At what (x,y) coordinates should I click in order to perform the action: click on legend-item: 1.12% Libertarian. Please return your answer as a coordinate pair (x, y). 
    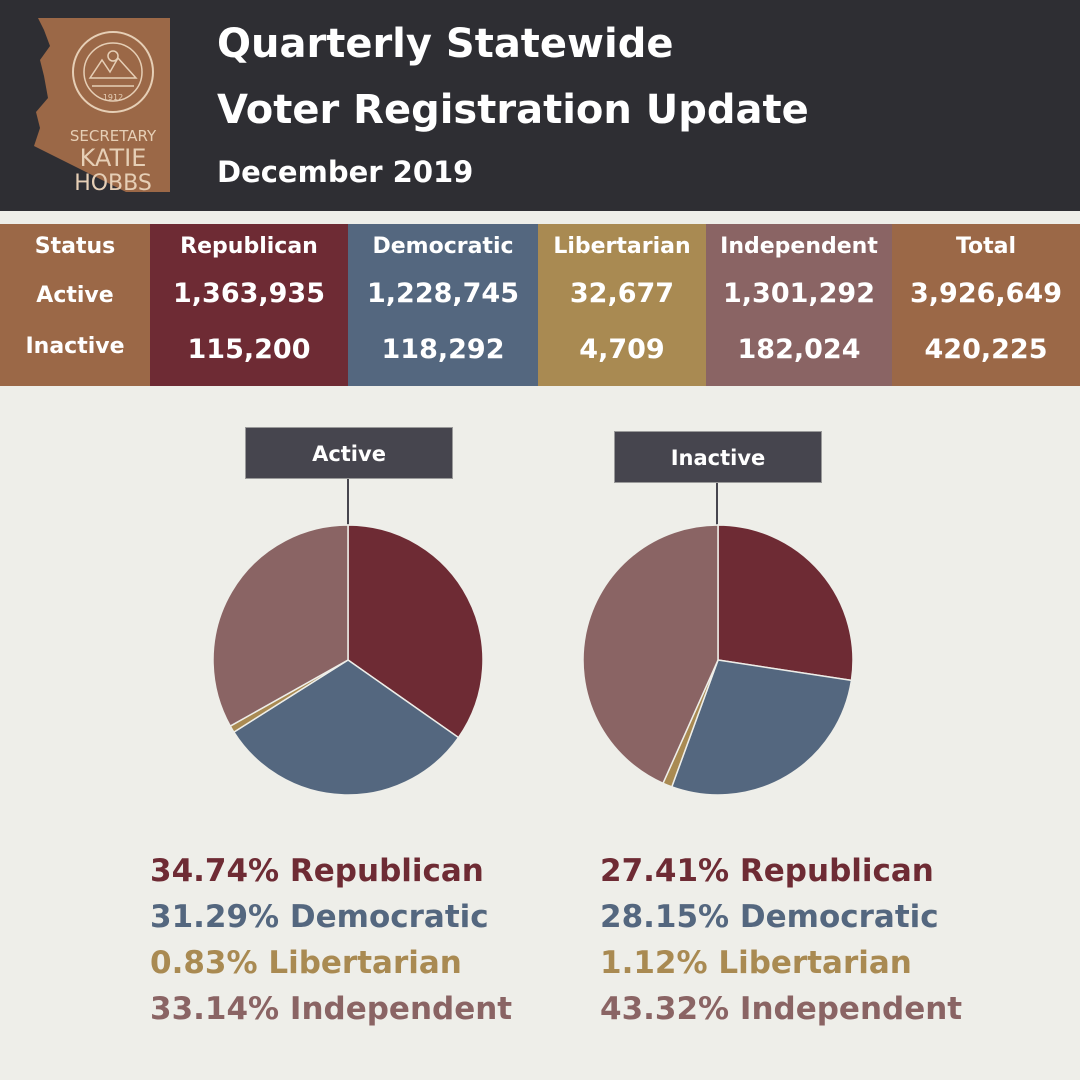
    Looking at the image, I should click on (756, 963).